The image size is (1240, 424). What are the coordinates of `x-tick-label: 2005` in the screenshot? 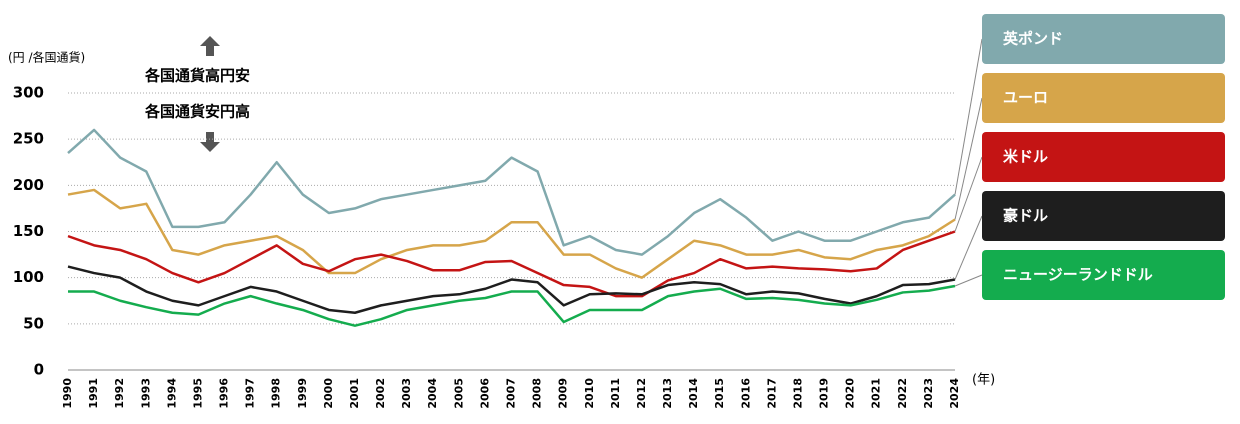 It's located at (458, 393).